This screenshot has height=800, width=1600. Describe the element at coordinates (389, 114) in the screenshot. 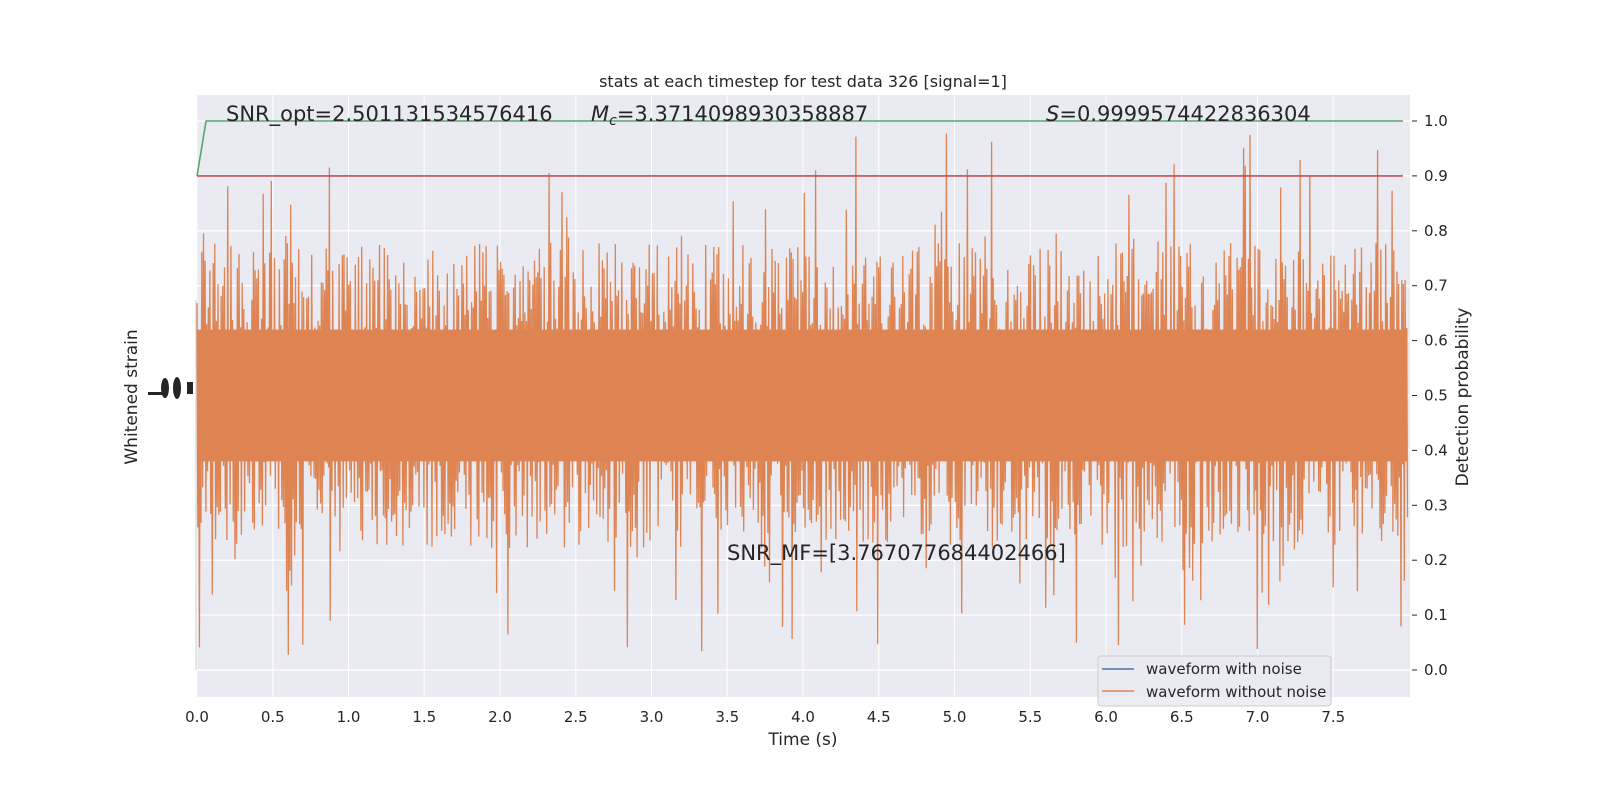

I see `snr-opt-annotation: SNR_opt=2.501131534576416` at that location.